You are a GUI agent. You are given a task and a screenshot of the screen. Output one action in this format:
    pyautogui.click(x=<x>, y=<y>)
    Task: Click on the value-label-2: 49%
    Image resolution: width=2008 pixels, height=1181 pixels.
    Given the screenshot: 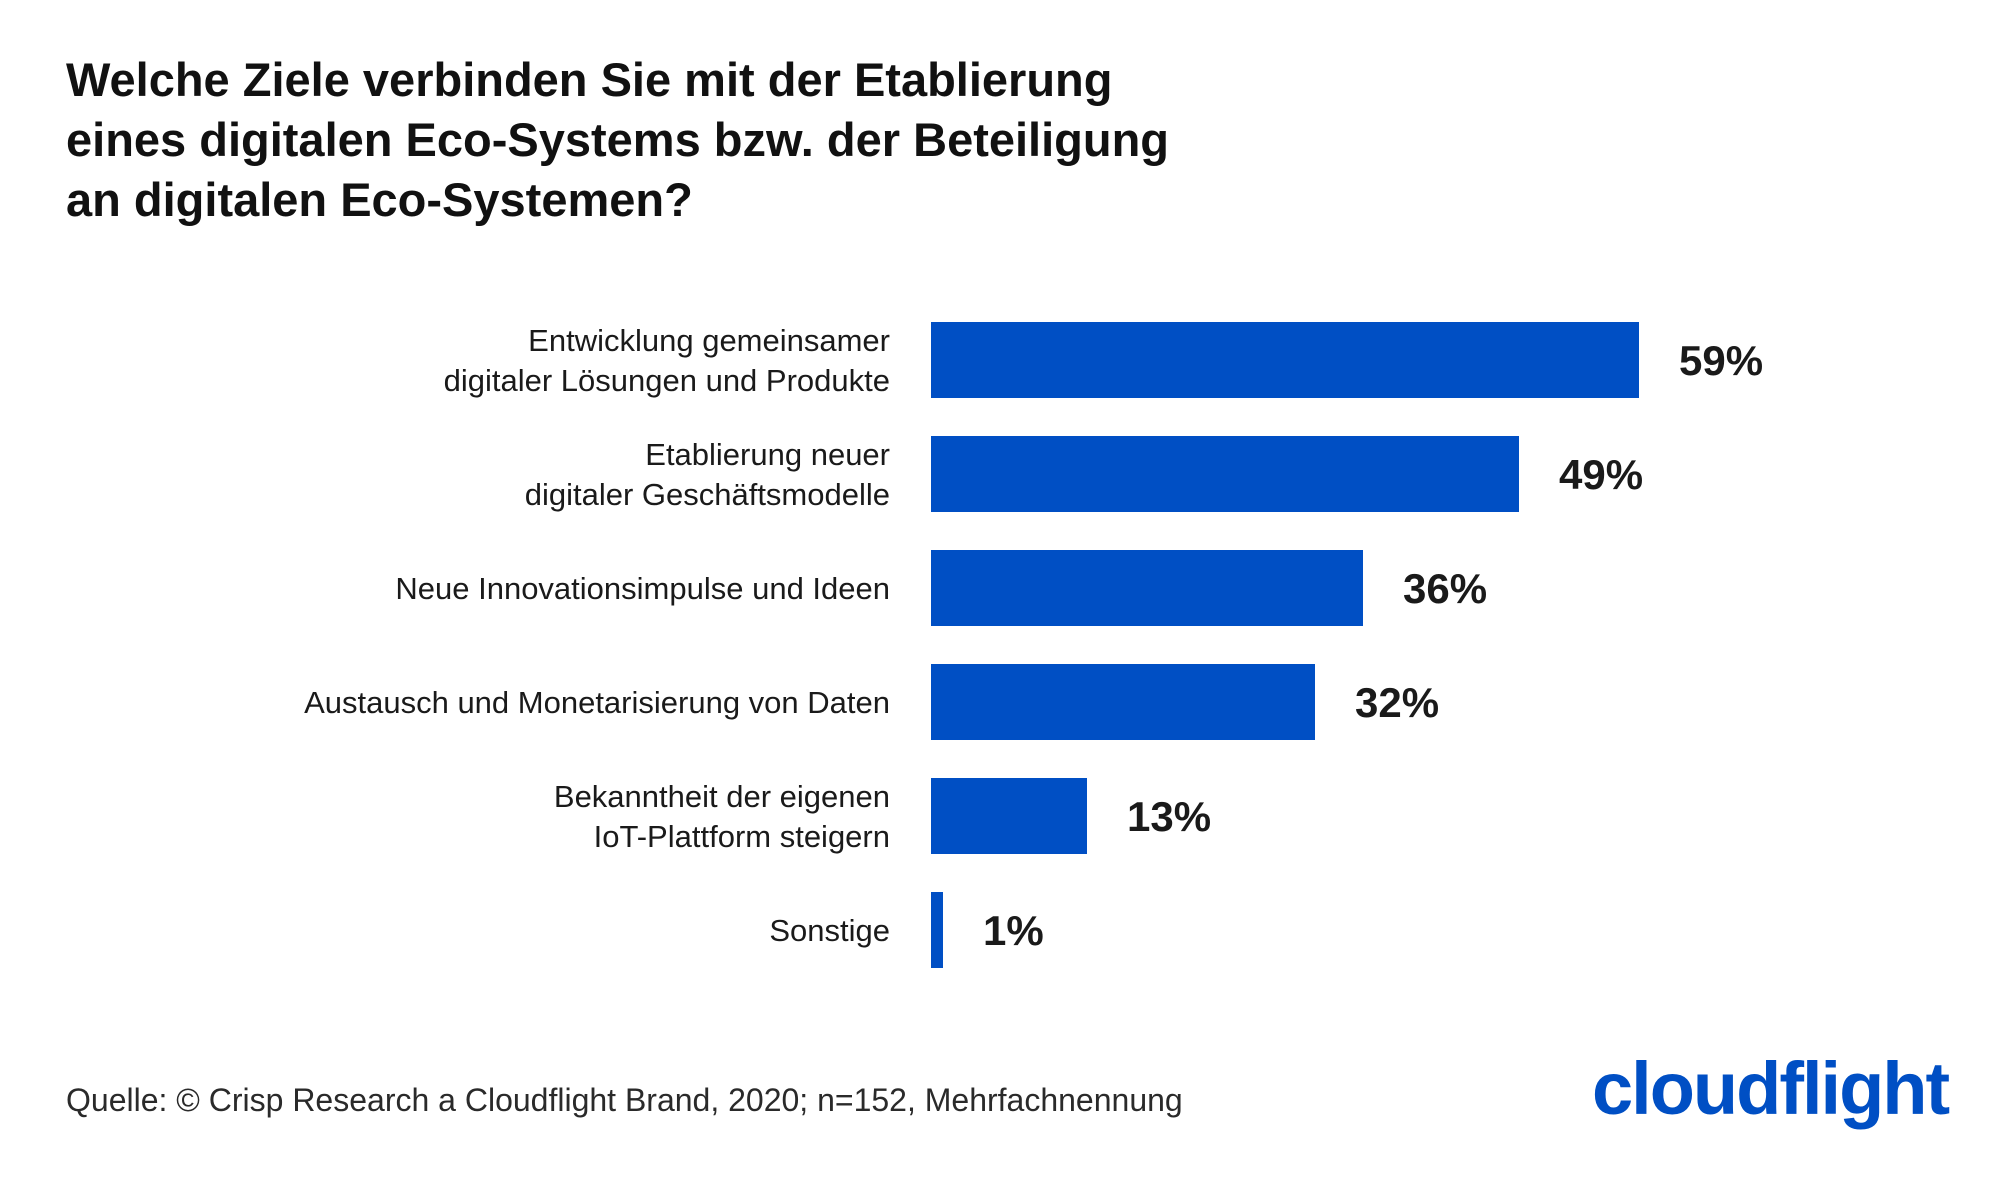 What is the action you would take?
    pyautogui.click(x=1601, y=474)
    